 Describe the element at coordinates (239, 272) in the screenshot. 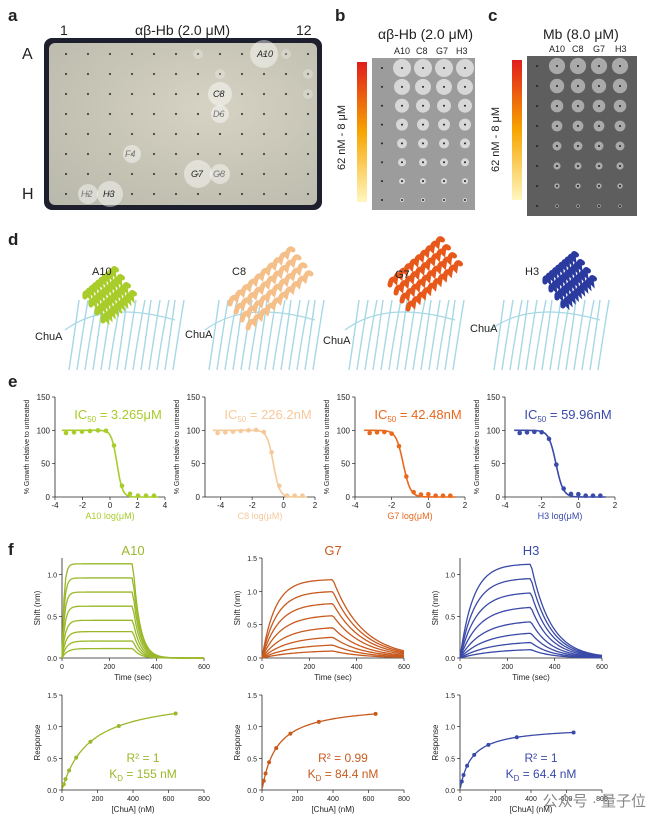

I see `binder-label: C8` at that location.